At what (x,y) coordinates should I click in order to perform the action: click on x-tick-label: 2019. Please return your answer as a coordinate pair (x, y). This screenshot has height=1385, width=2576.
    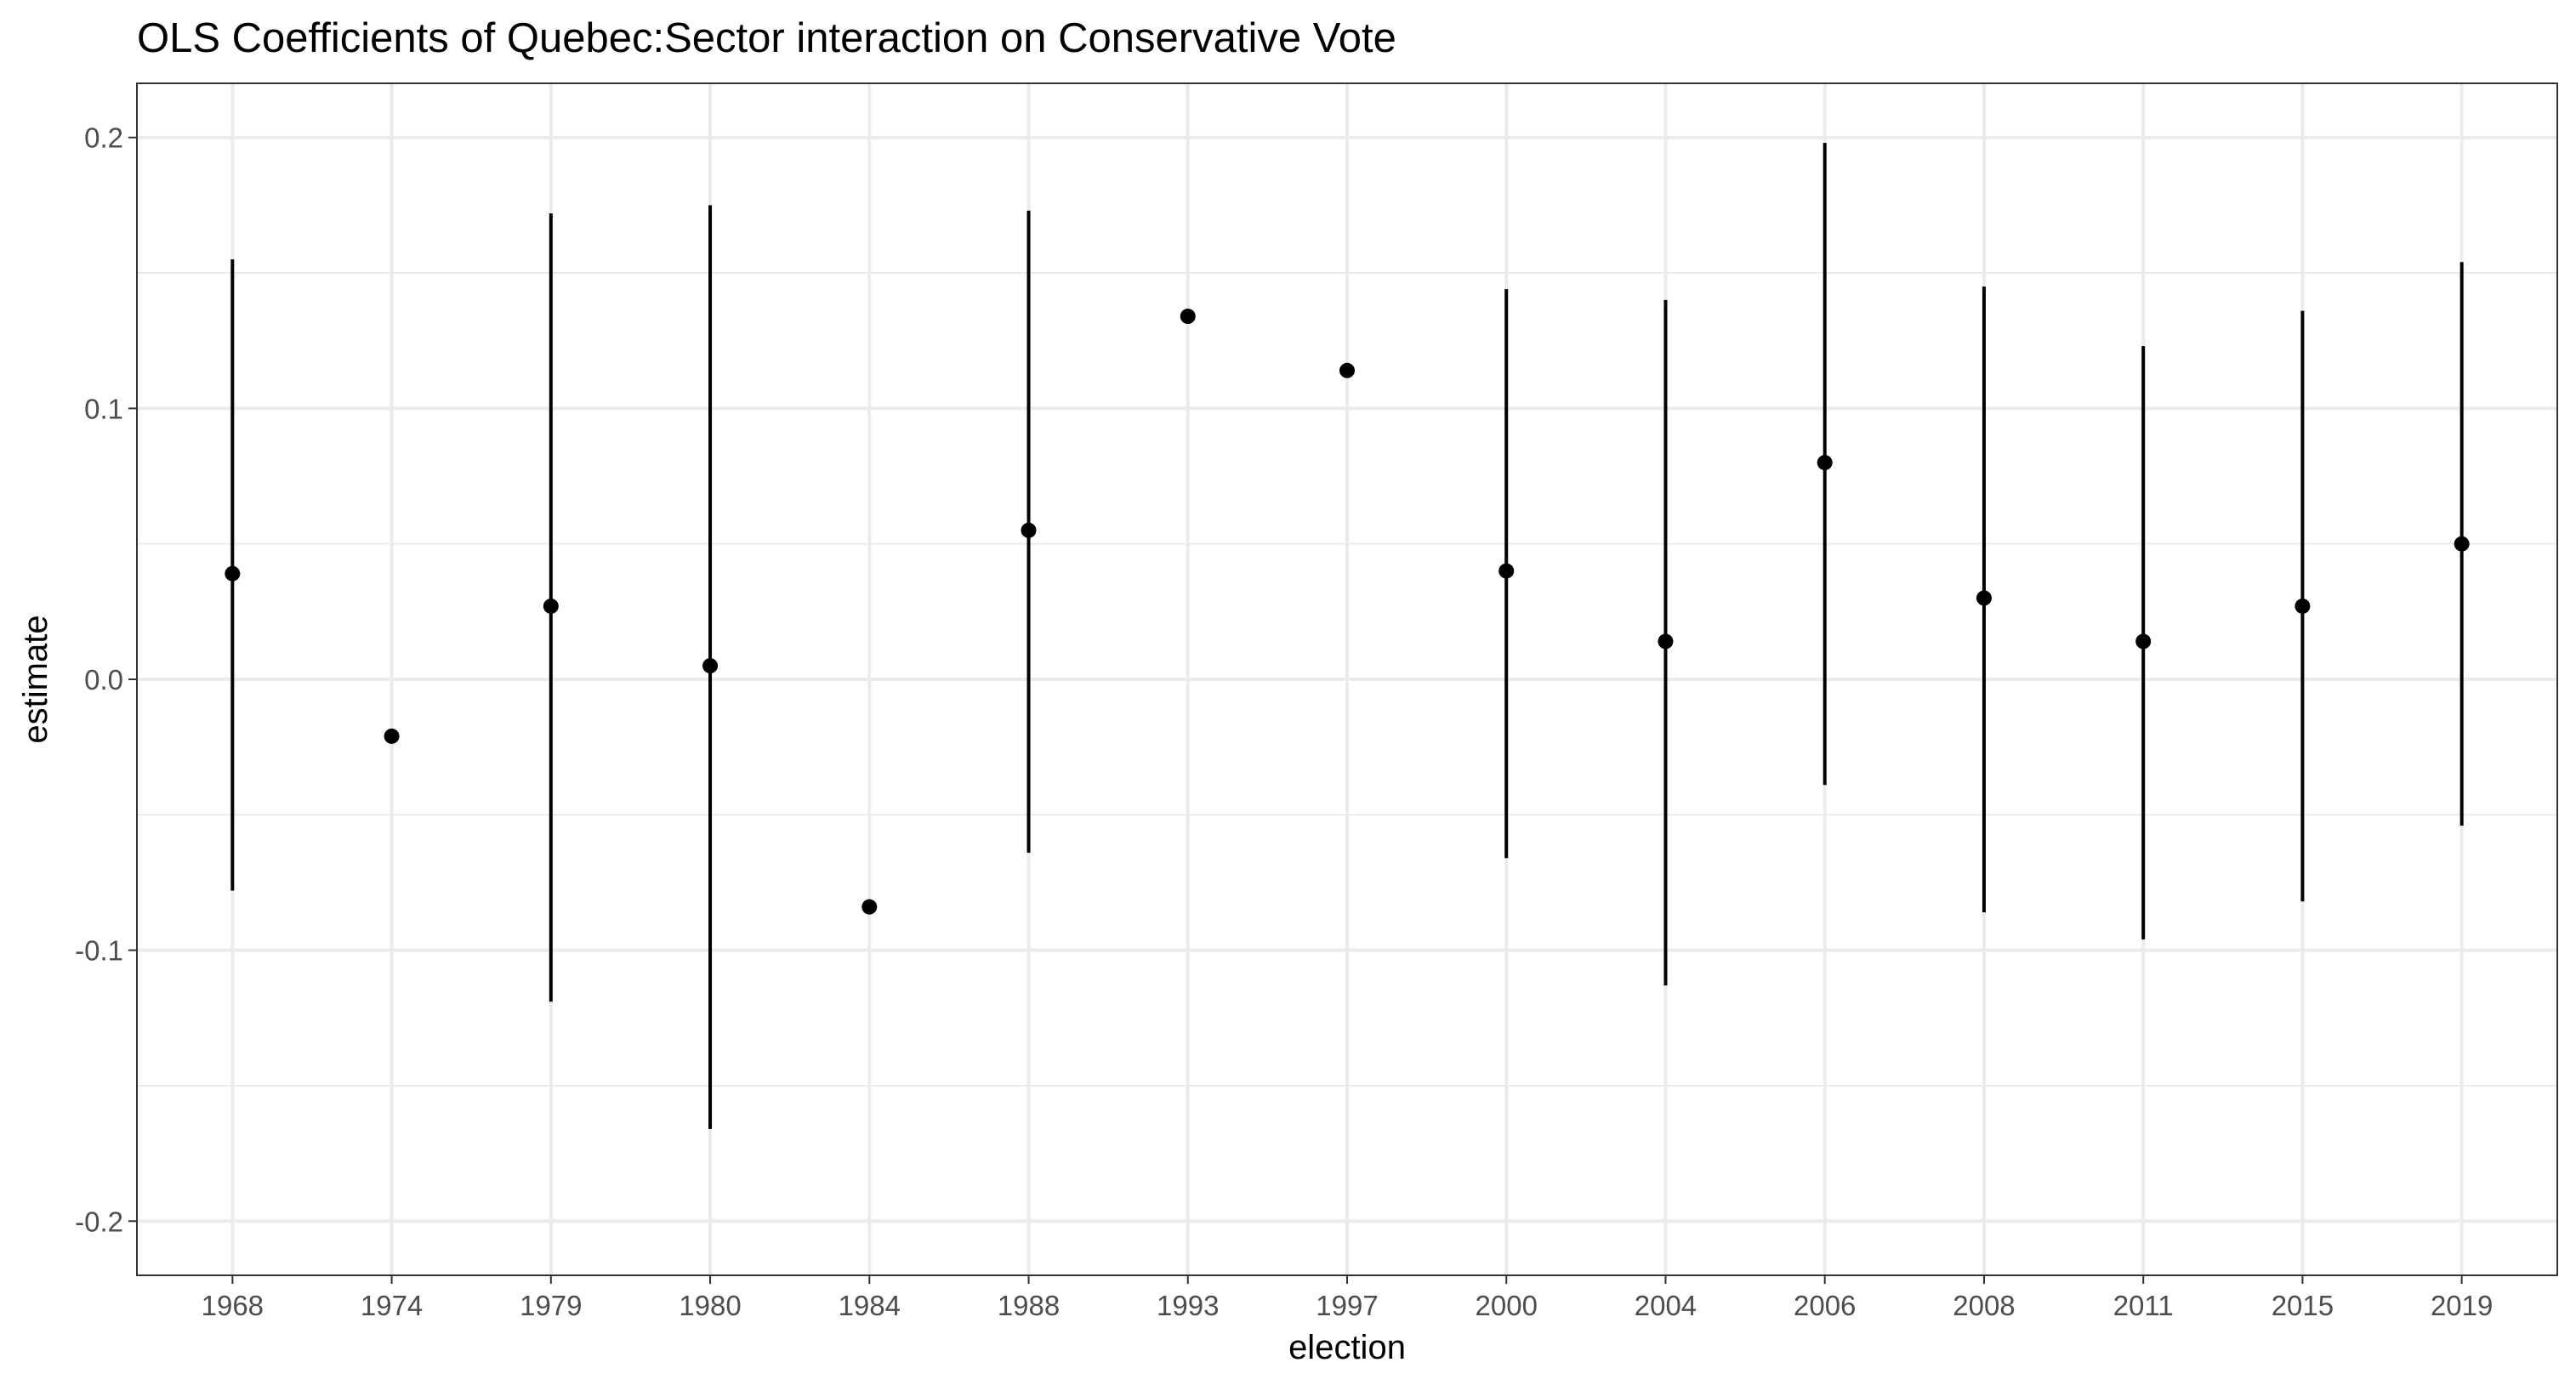
    Looking at the image, I should click on (2462, 1306).